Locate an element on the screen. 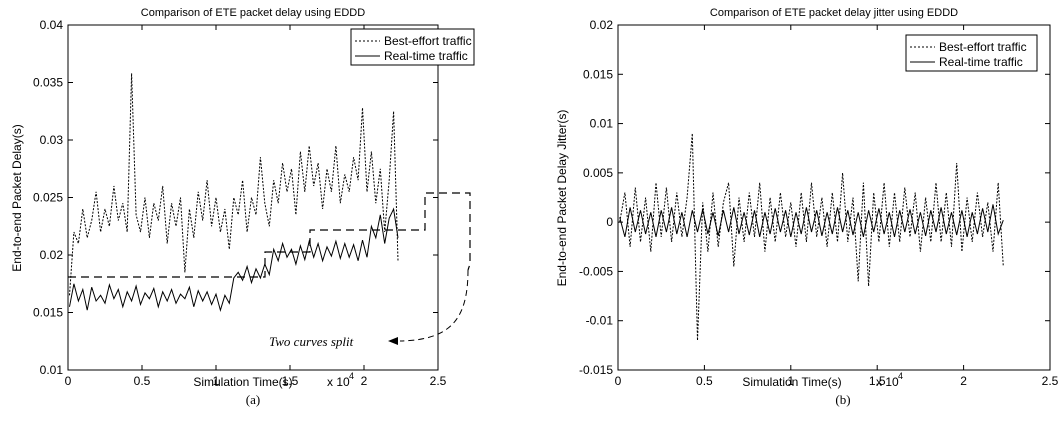  chart-b-x-tick-label: 0.5 is located at coordinates (704, 381).